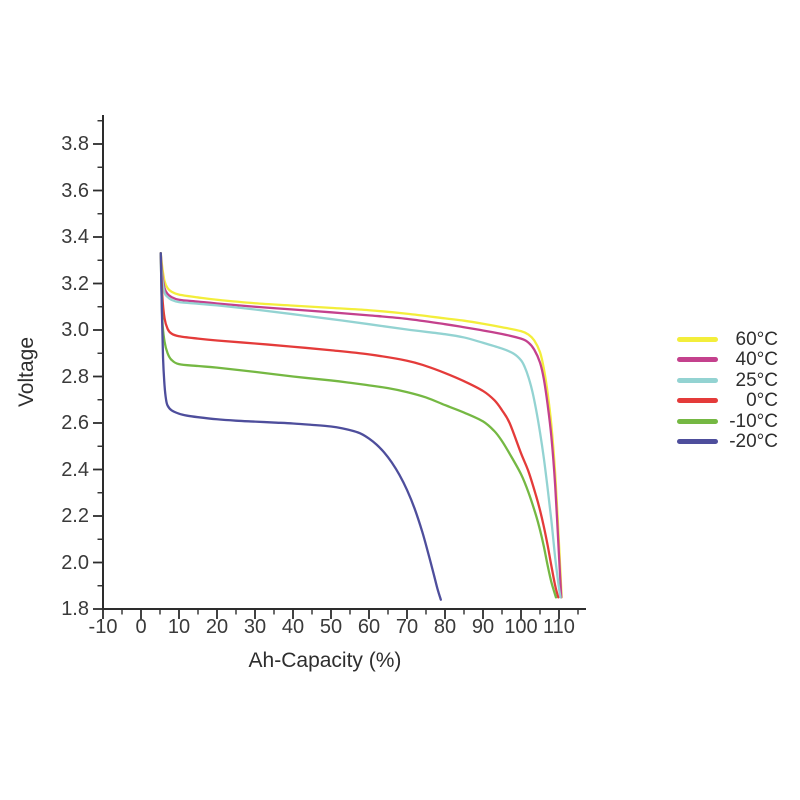 The height and width of the screenshot is (800, 800). I want to click on x-tick-label: -10, so click(103, 627).